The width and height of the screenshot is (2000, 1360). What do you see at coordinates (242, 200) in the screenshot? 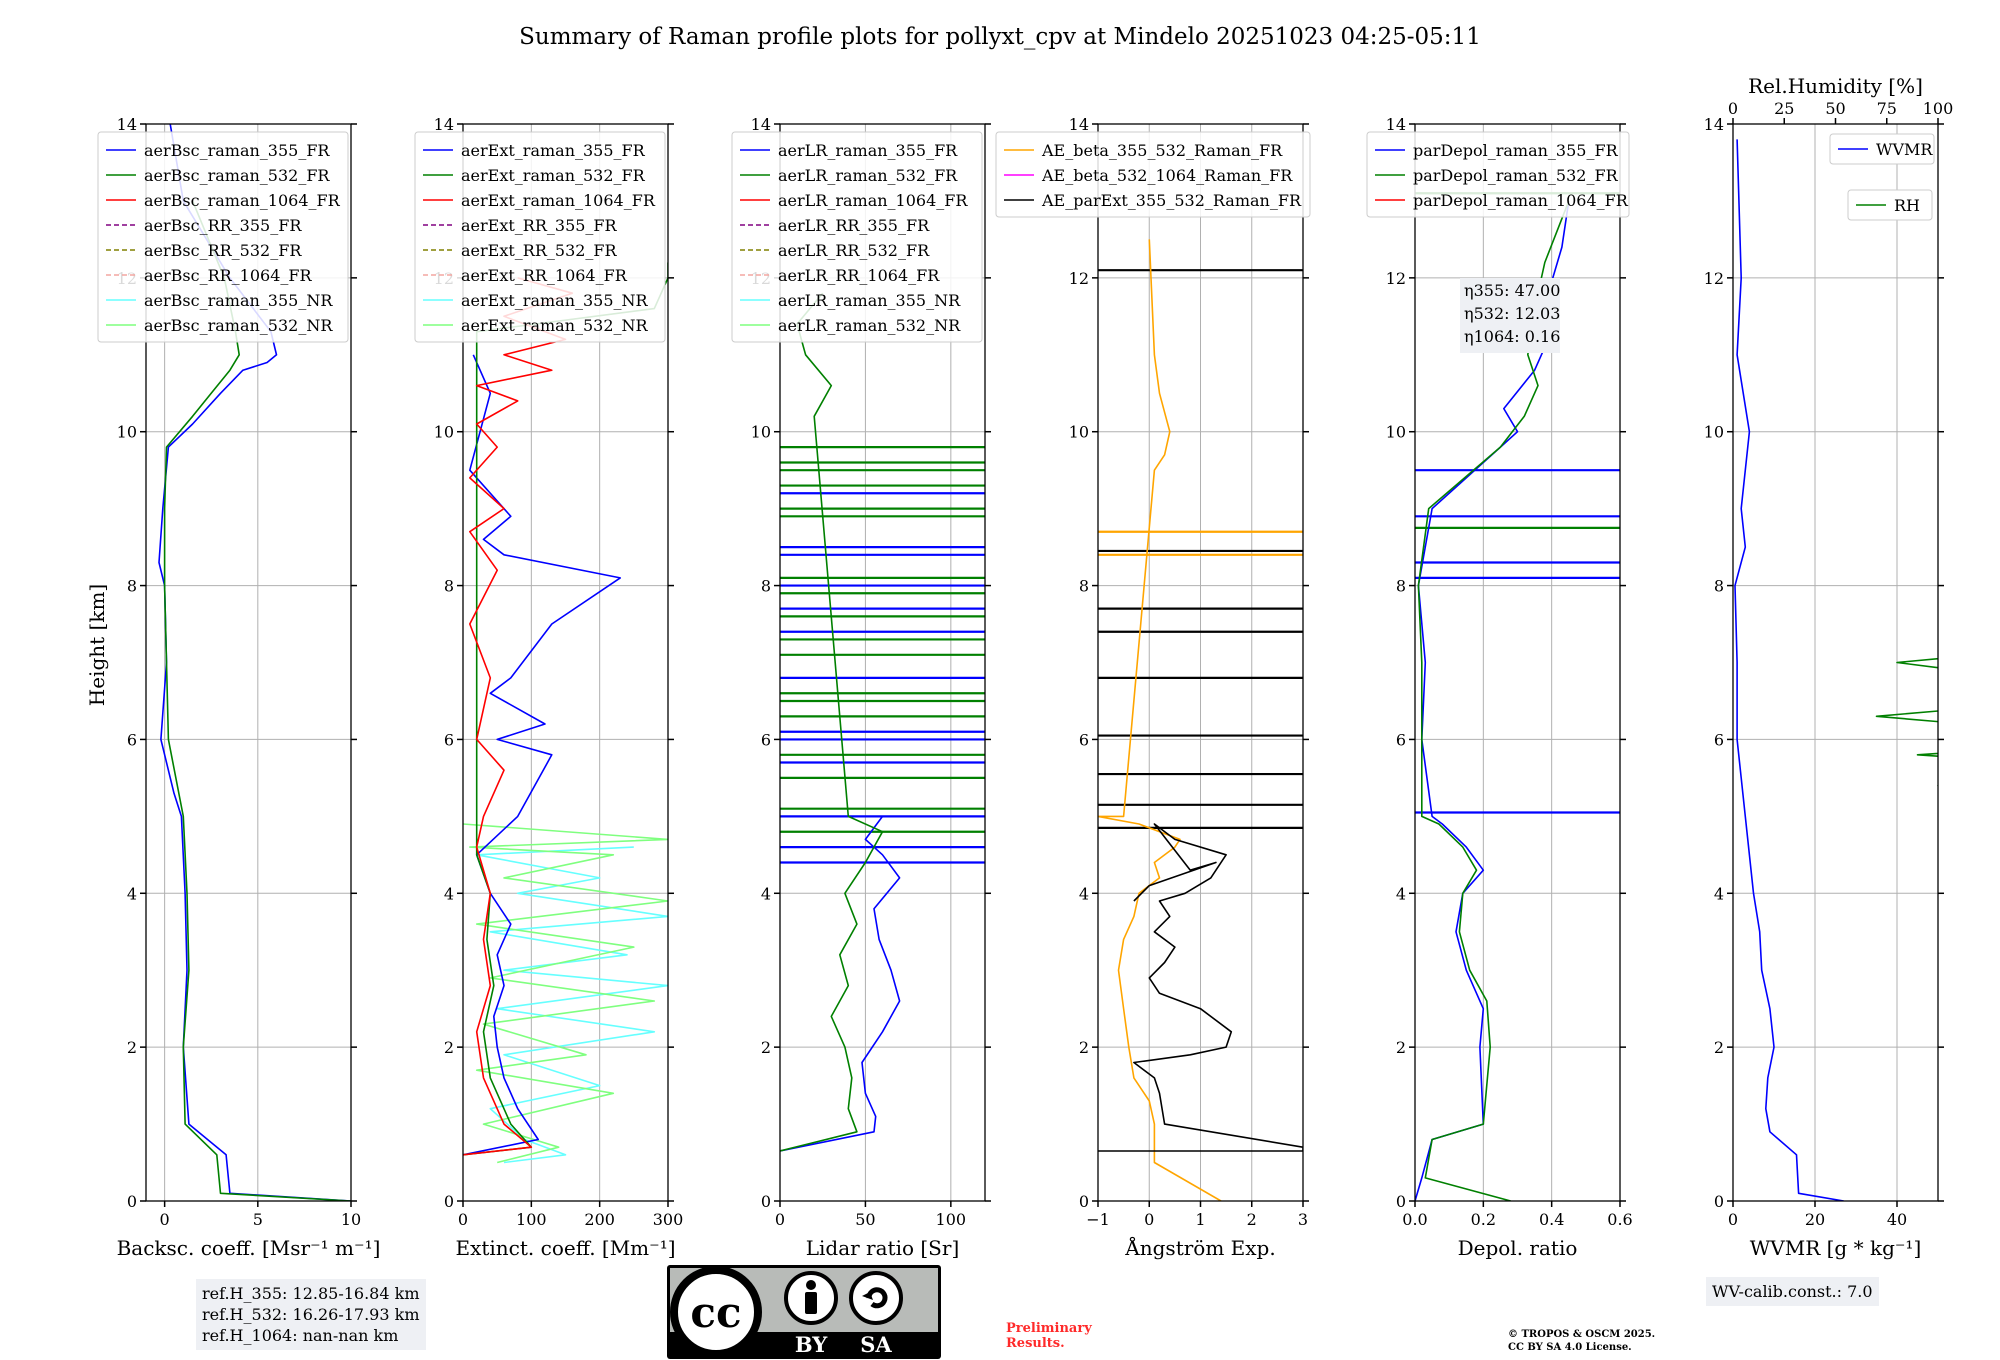
I see `legend-label: aerBsc_raman_1064_FR` at bounding box center [242, 200].